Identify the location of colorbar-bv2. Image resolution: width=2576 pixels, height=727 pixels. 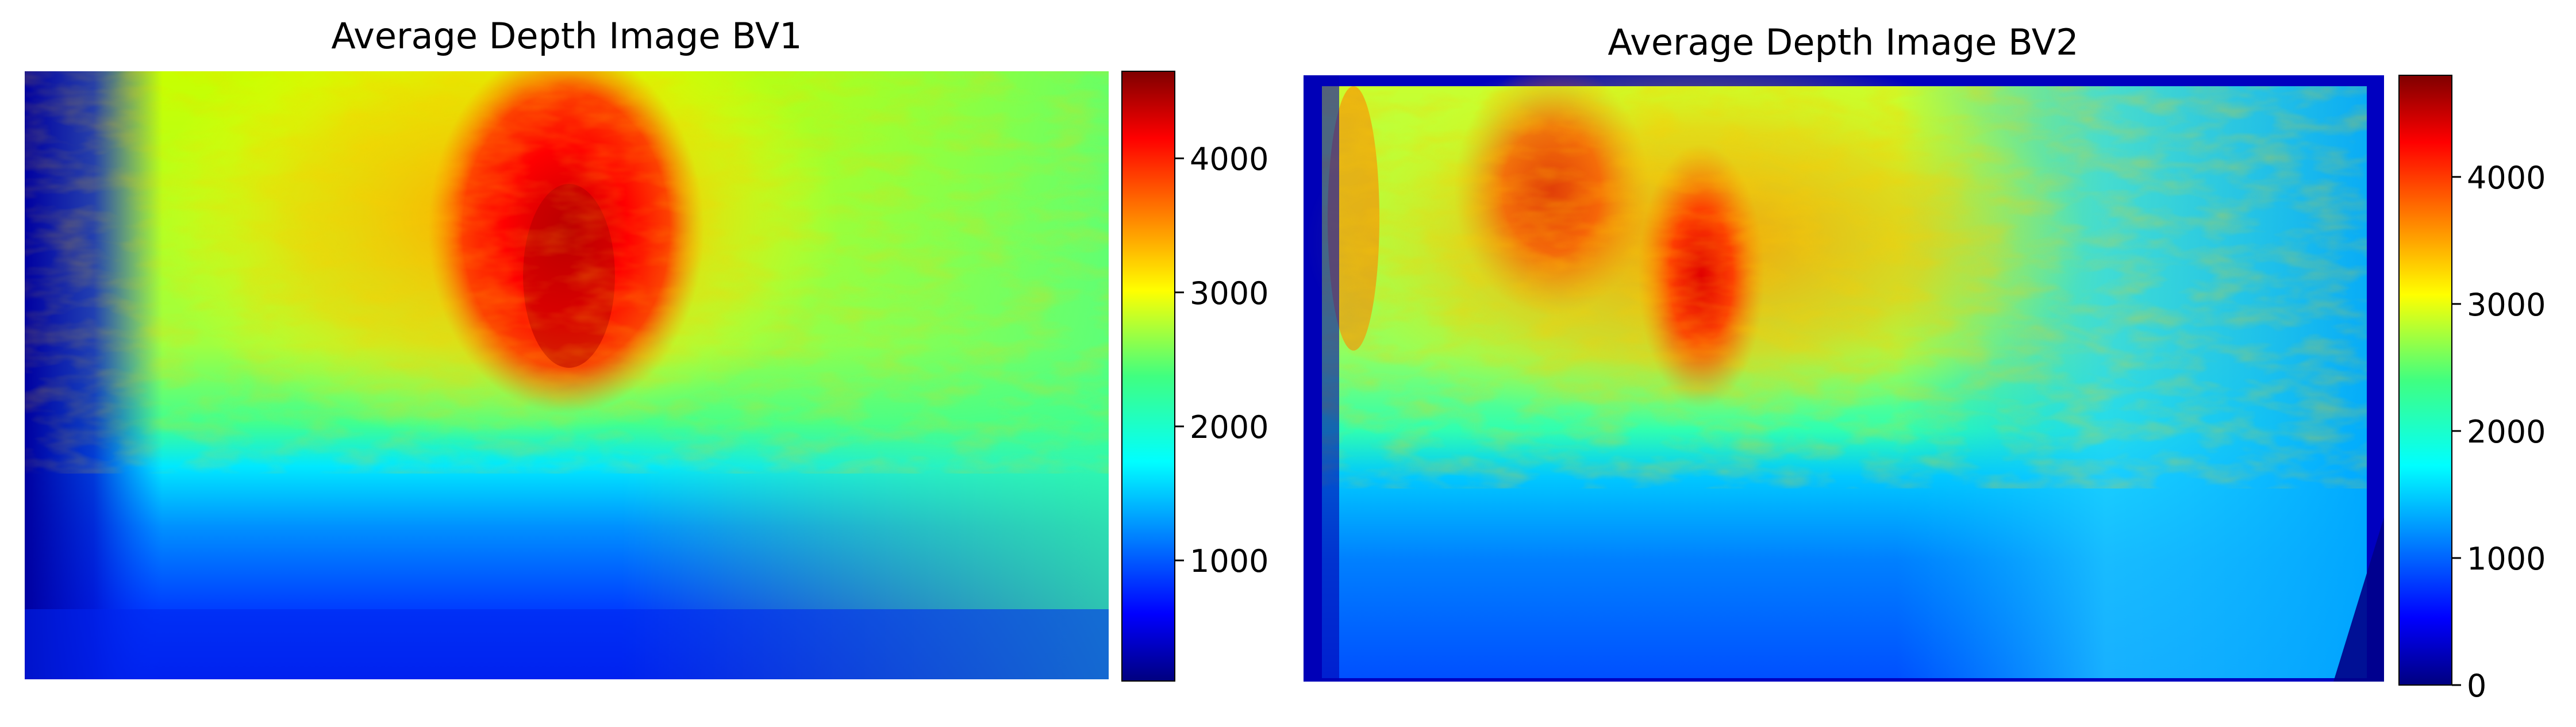
(2425, 380).